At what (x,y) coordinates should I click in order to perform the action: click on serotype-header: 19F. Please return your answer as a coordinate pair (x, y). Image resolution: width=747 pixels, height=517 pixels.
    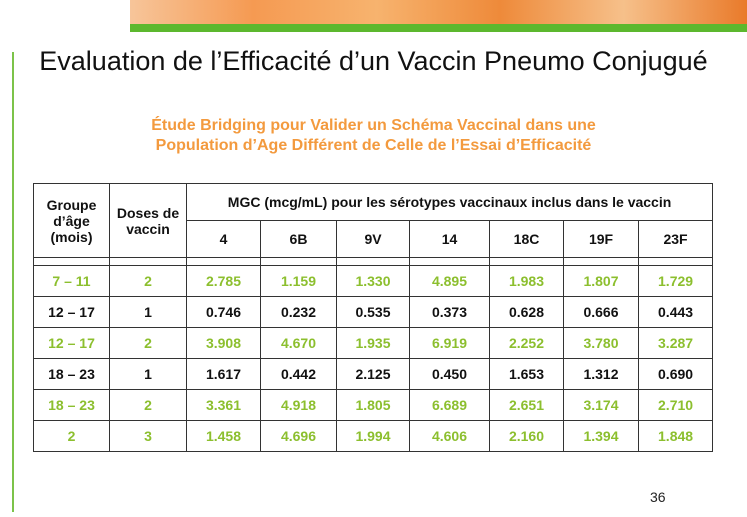
    Looking at the image, I should click on (601, 239).